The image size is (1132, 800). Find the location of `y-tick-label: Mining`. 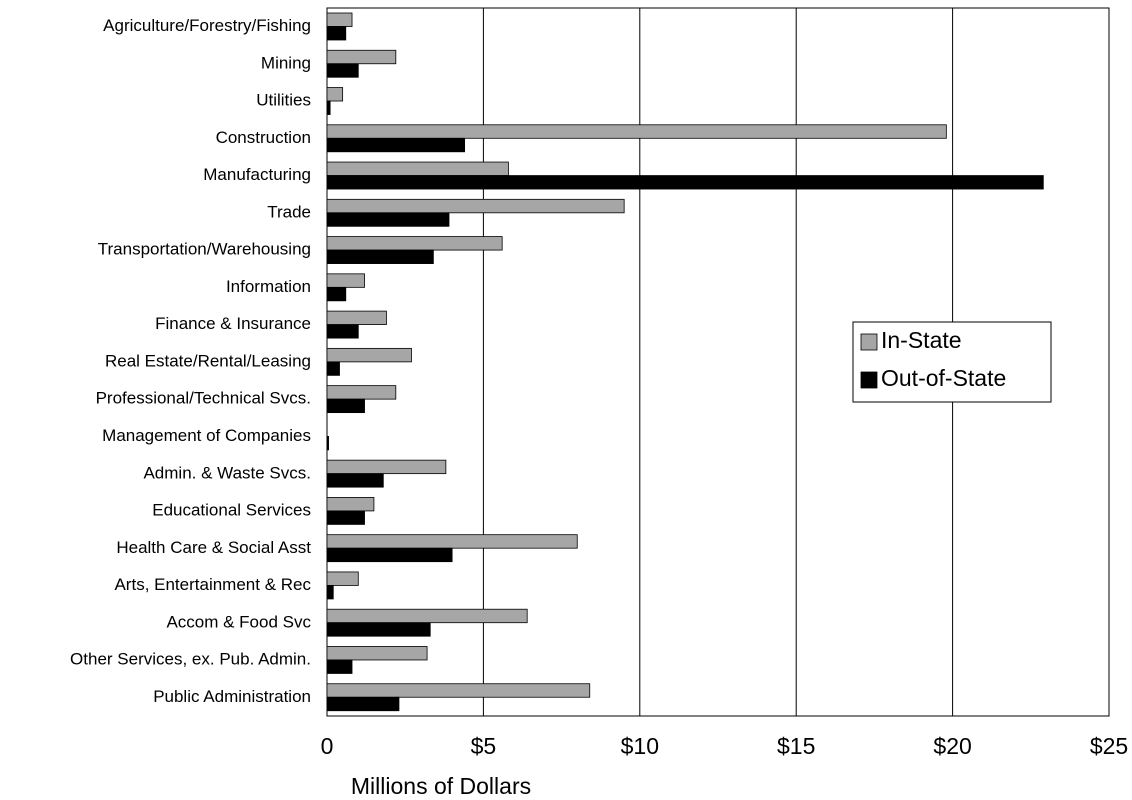

y-tick-label: Mining is located at coordinates (286, 62).